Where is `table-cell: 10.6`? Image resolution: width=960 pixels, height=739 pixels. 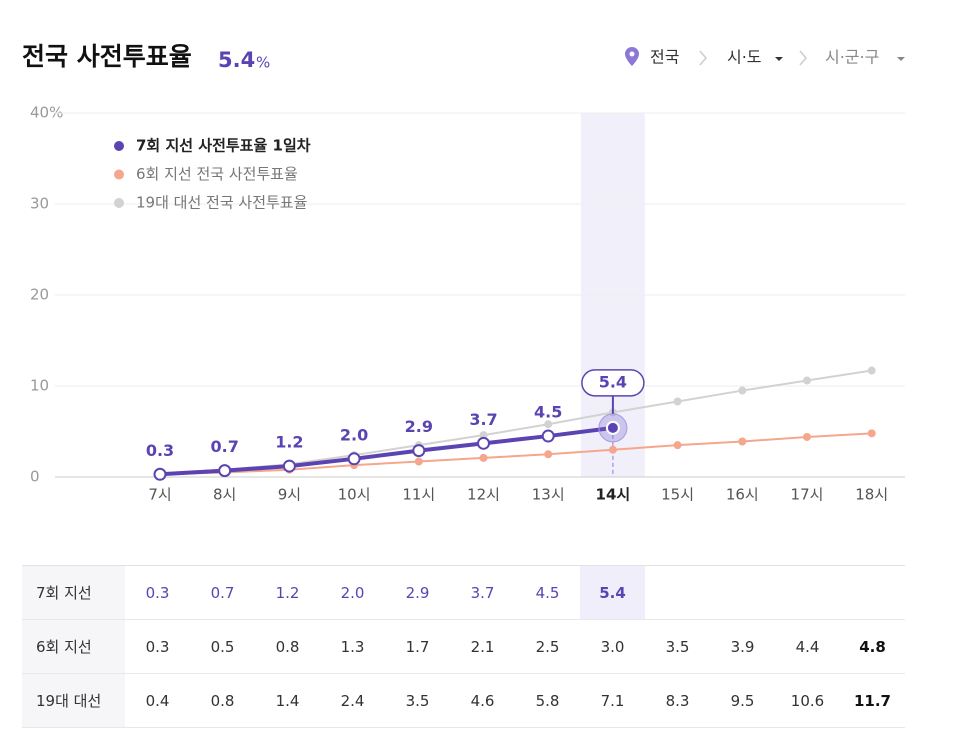
table-cell: 10.6 is located at coordinates (807, 700).